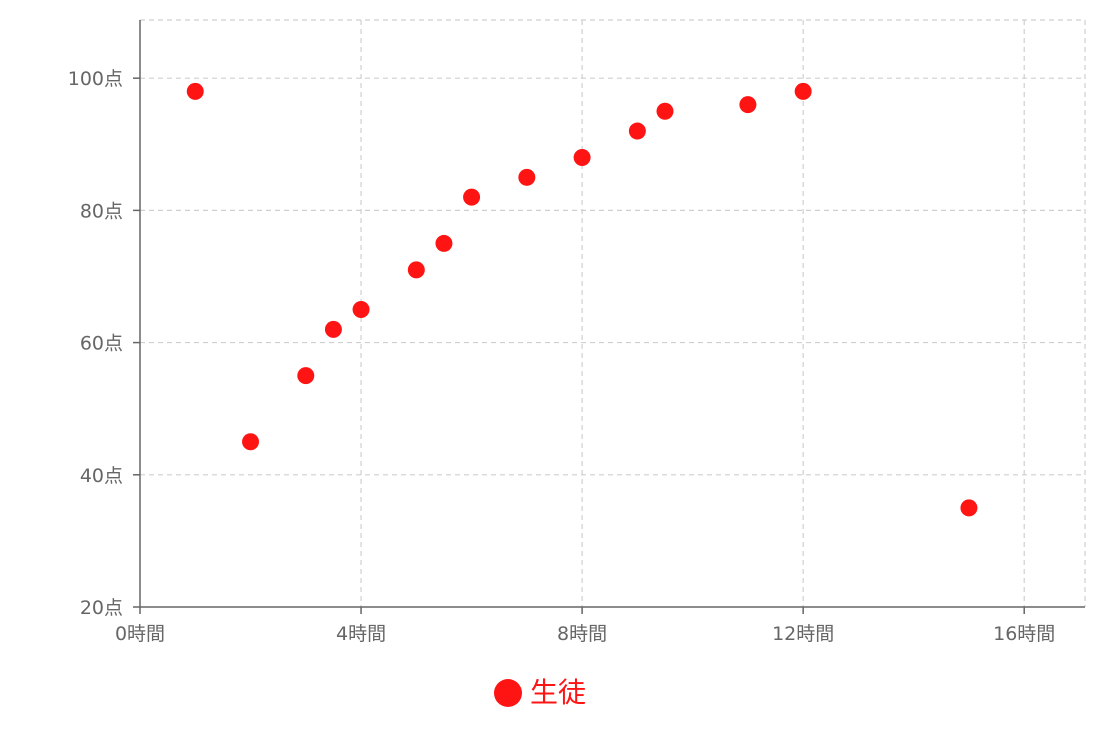 This screenshot has width=1106, height=736. What do you see at coordinates (803, 634) in the screenshot?
I see `x-tick-label: 12時間` at bounding box center [803, 634].